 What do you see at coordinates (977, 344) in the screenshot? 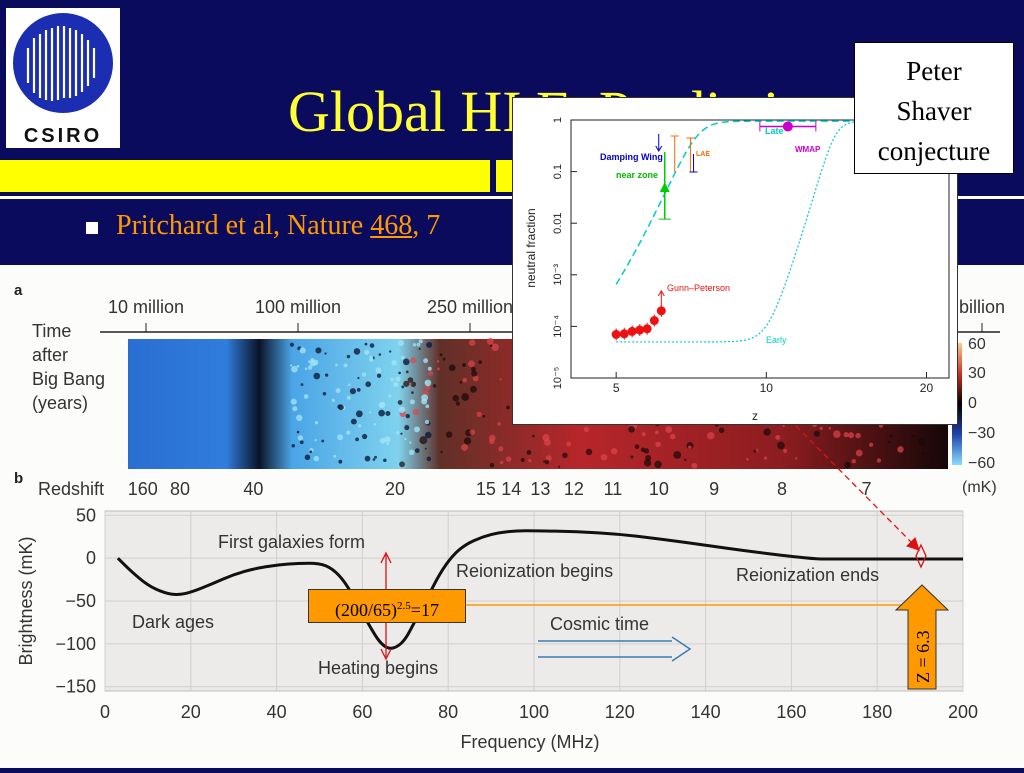
I see `svg-text: 60` at bounding box center [977, 344].